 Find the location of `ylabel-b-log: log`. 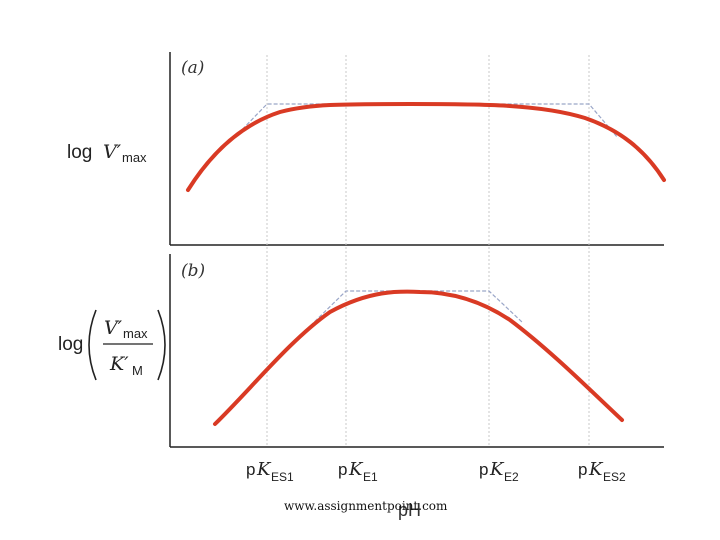

ylabel-b-log: log is located at coordinates (70, 344).